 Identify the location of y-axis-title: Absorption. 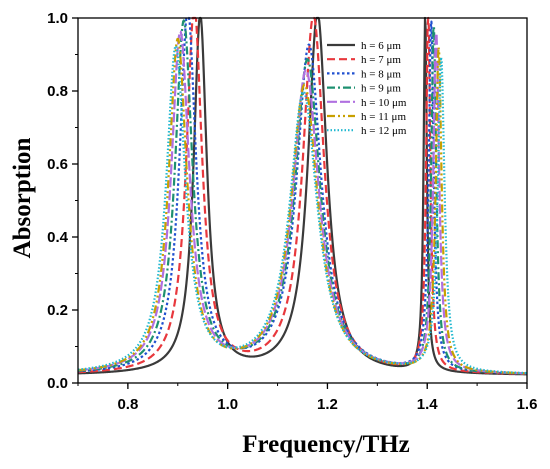
(22, 197).